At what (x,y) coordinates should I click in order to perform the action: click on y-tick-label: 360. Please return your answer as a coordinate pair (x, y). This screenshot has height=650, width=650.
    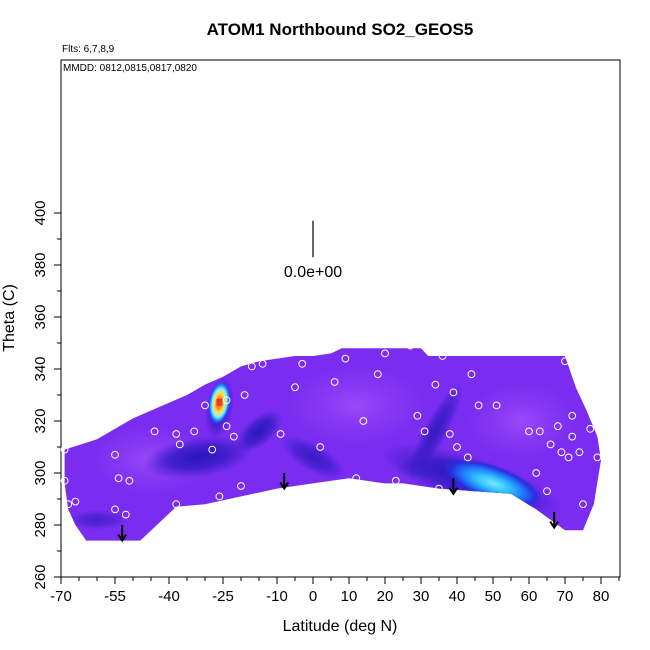
    Looking at the image, I should click on (40, 316).